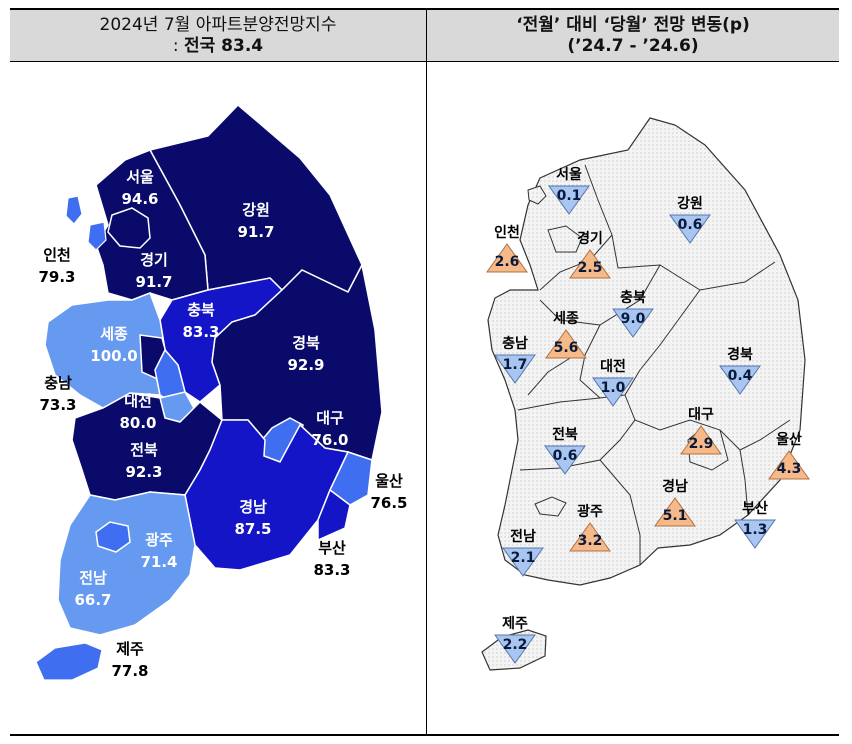 Image resolution: width=852 pixels, height=744 pixels. Describe the element at coordinates (223, 46) in the screenshot. I see `left-header-national: 전국 83.4` at that location.